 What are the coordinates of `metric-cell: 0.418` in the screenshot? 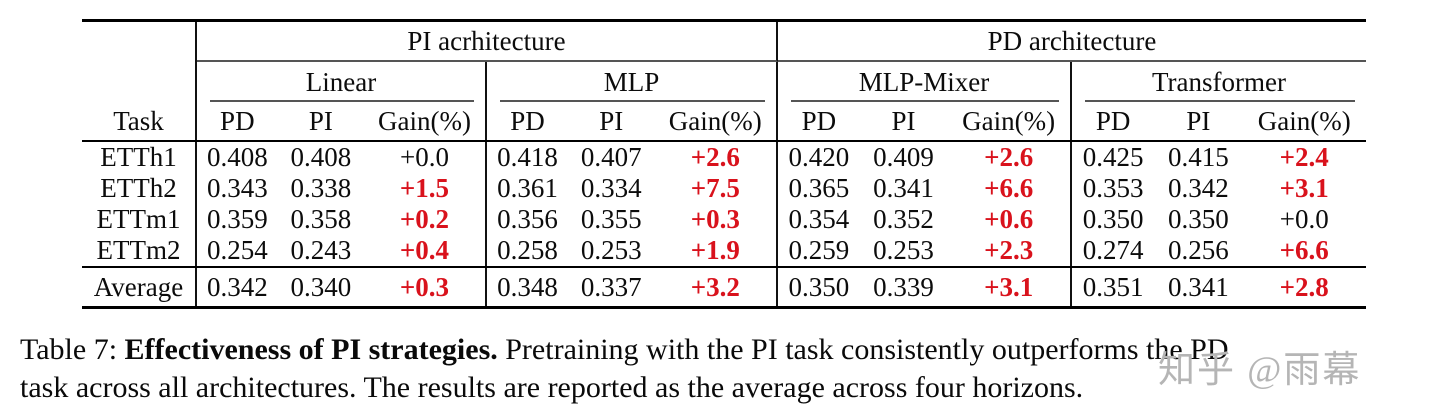 It's located at (527, 157).